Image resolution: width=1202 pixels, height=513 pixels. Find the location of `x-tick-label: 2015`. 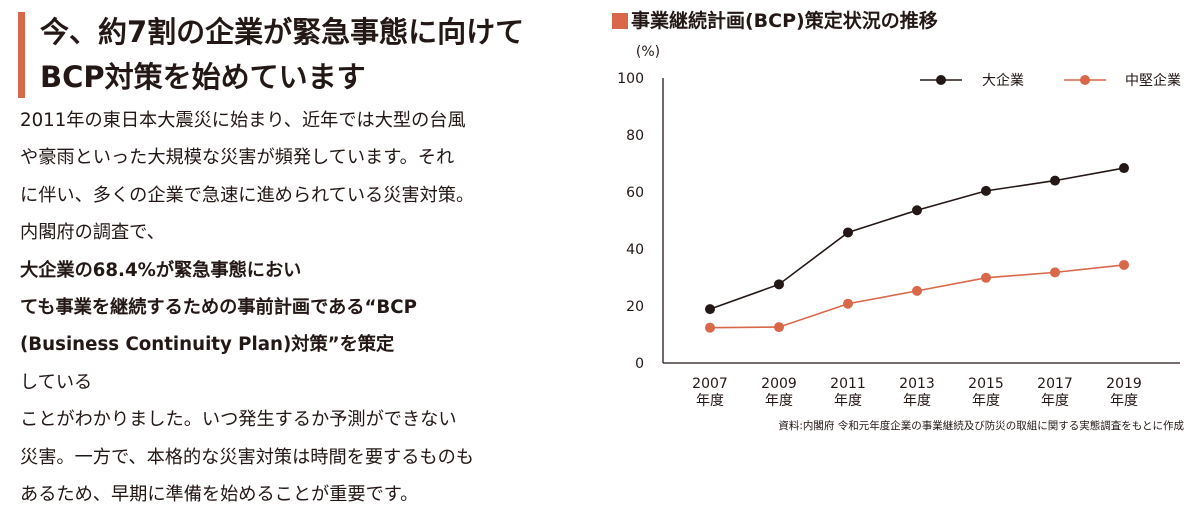

x-tick-label: 2015 is located at coordinates (986, 384).